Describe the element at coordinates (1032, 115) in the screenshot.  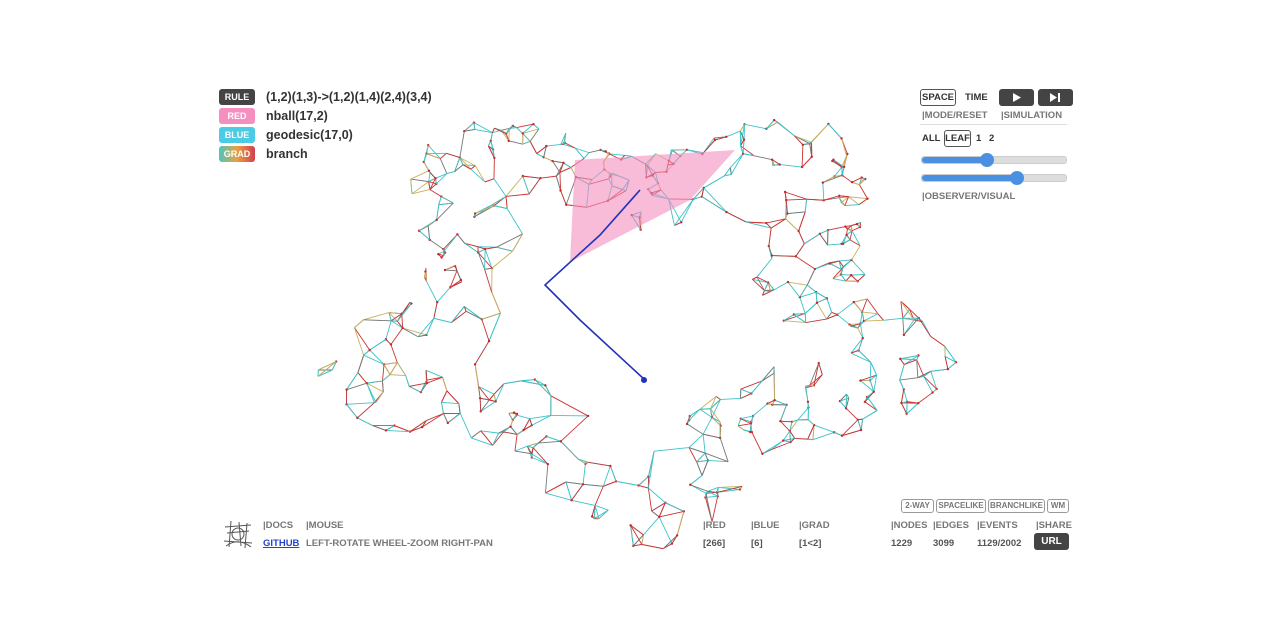
I see `simulation: |SIMULATION` at that location.